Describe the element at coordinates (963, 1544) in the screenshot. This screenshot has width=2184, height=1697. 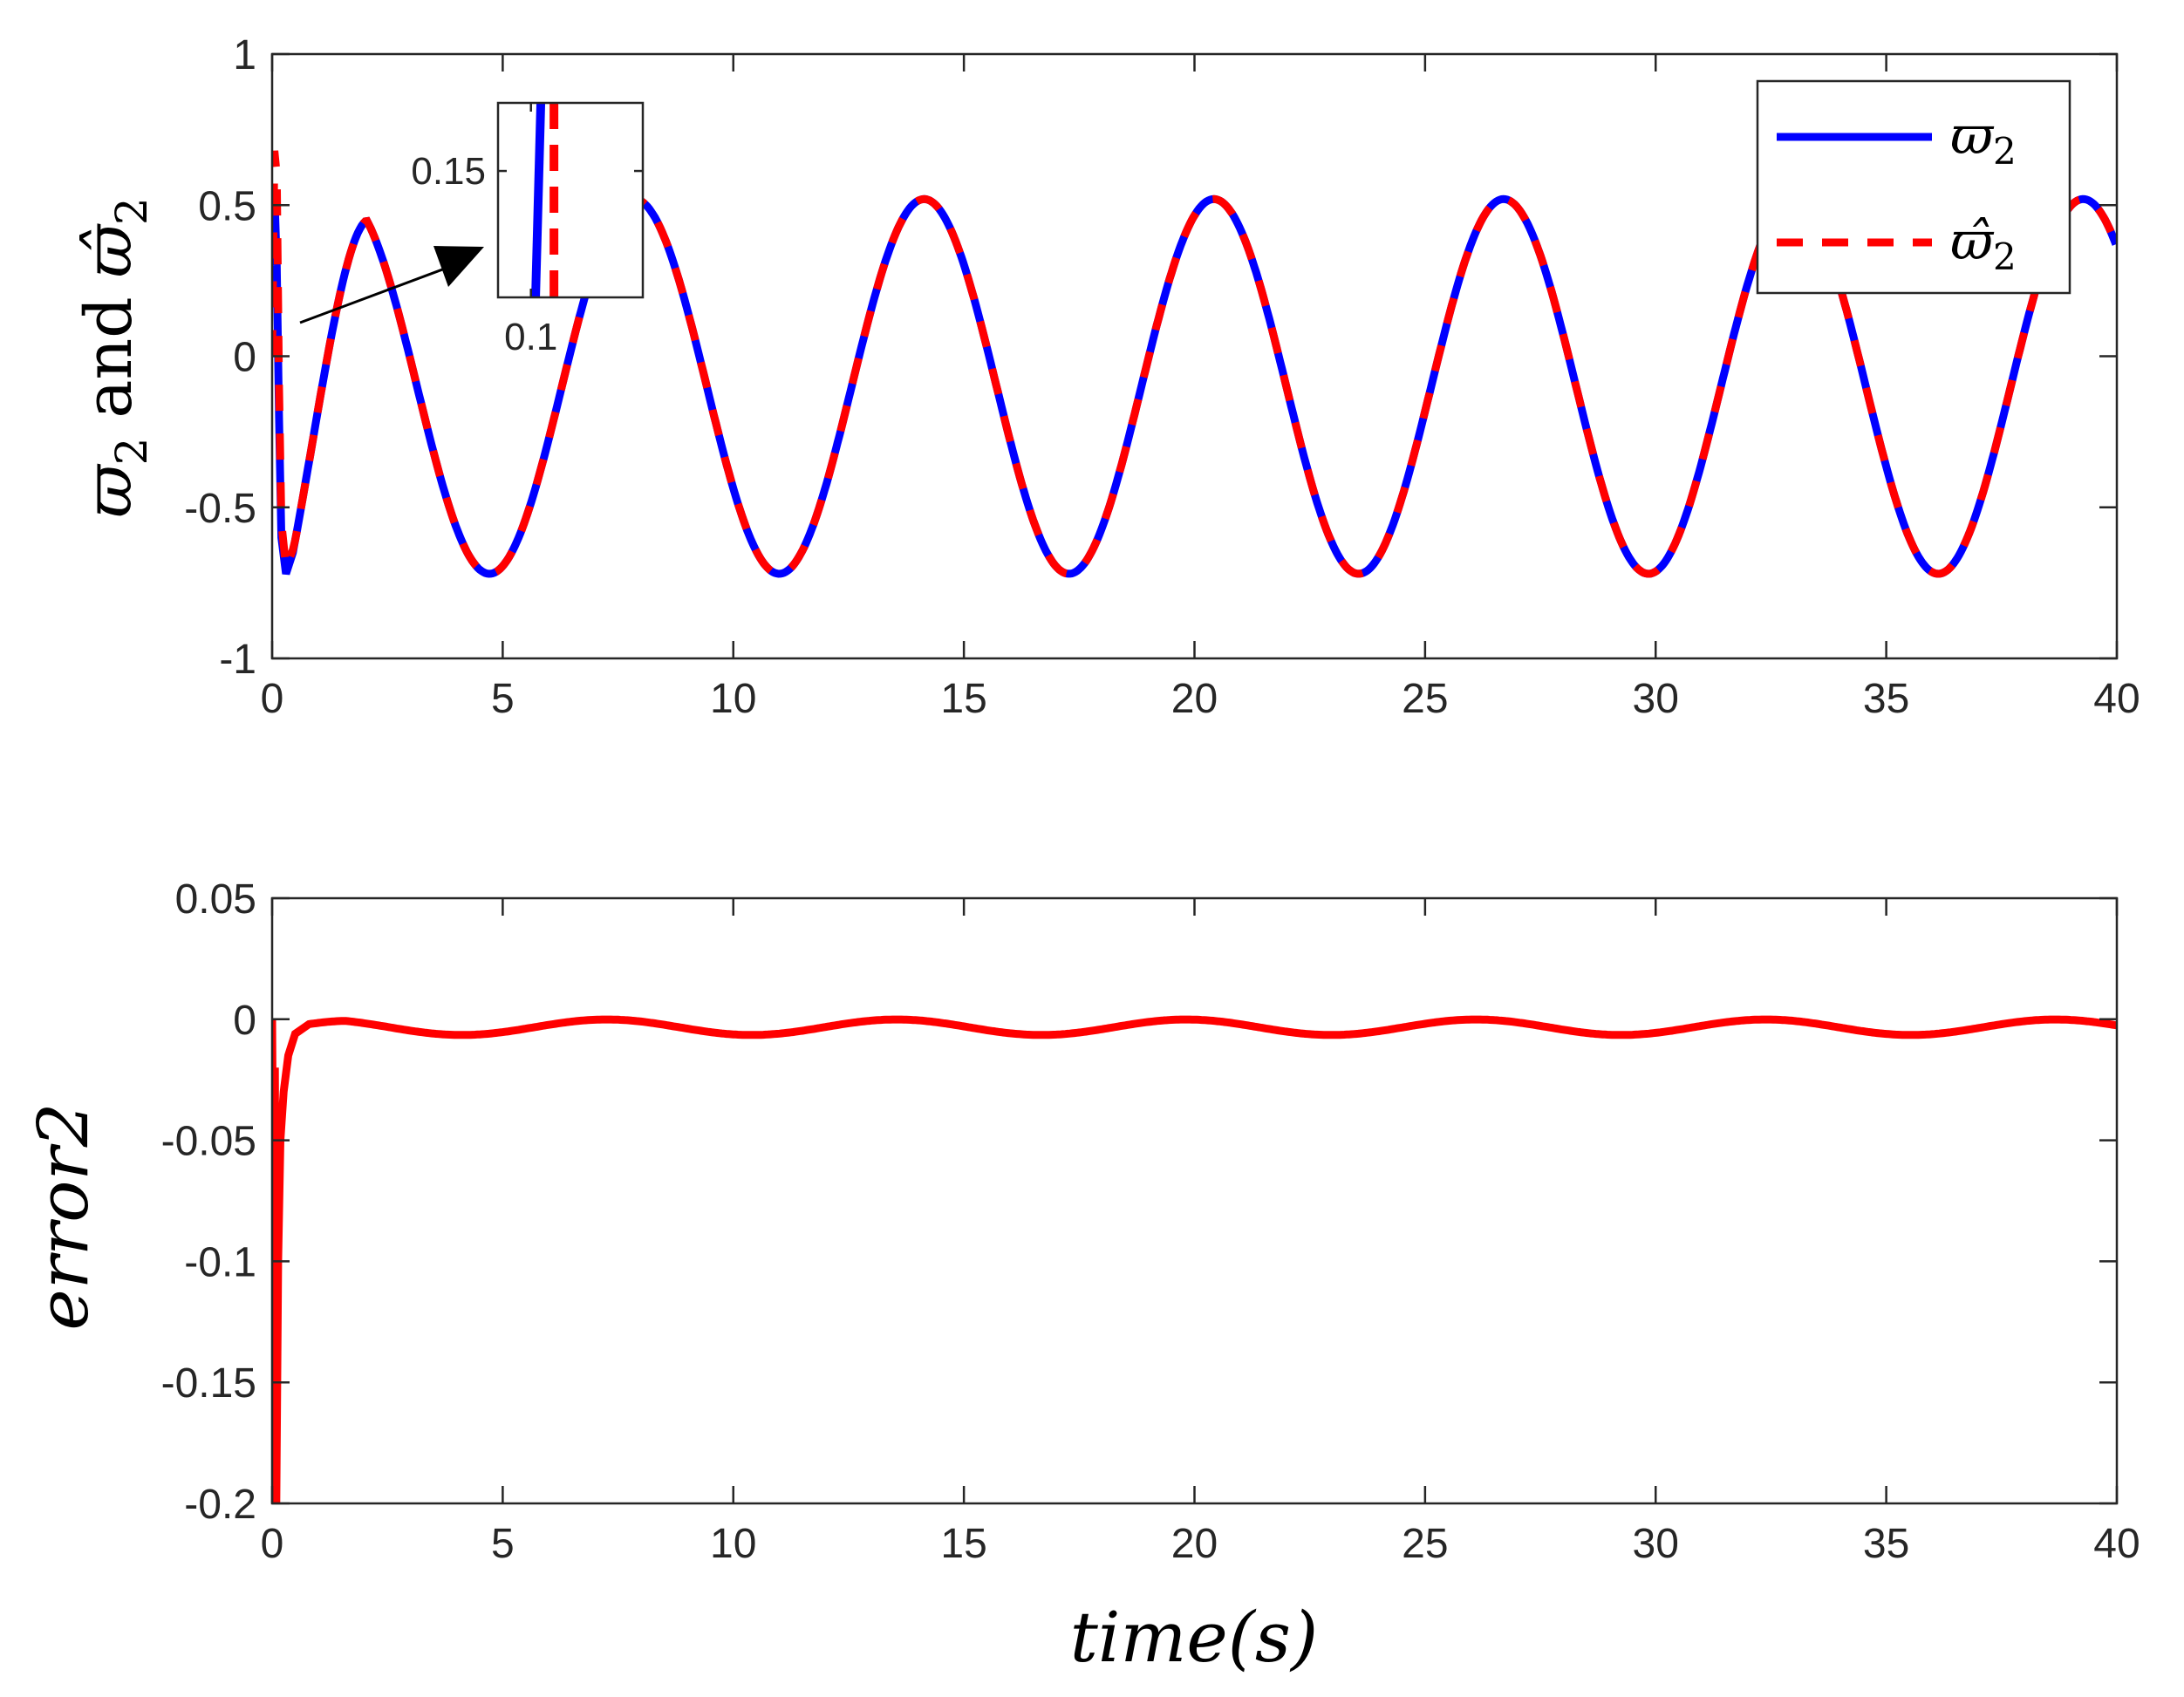
I see `bottom-xtick-label: 15` at that location.